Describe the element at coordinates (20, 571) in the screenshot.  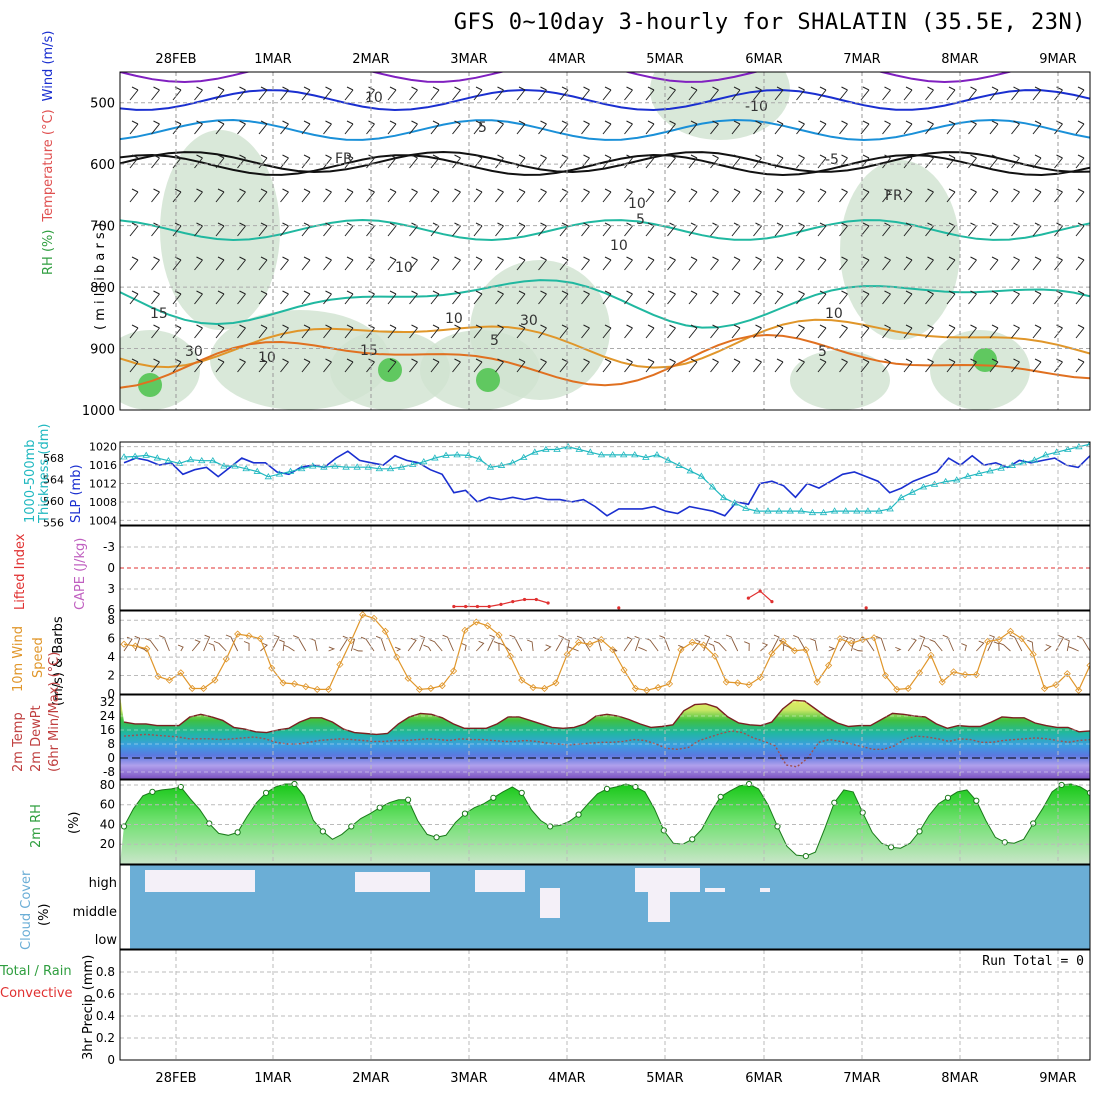
I see `li-ylabel: Lifted Index` at that location.